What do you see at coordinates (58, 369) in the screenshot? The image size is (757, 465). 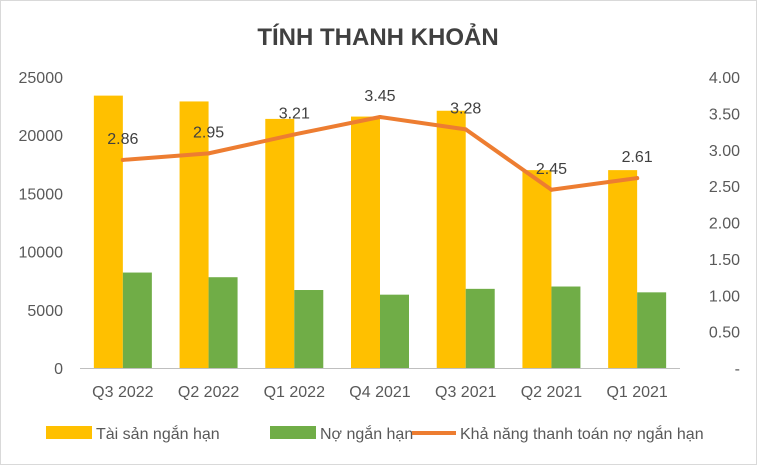 I see `left-tick-label: 0` at bounding box center [58, 369].